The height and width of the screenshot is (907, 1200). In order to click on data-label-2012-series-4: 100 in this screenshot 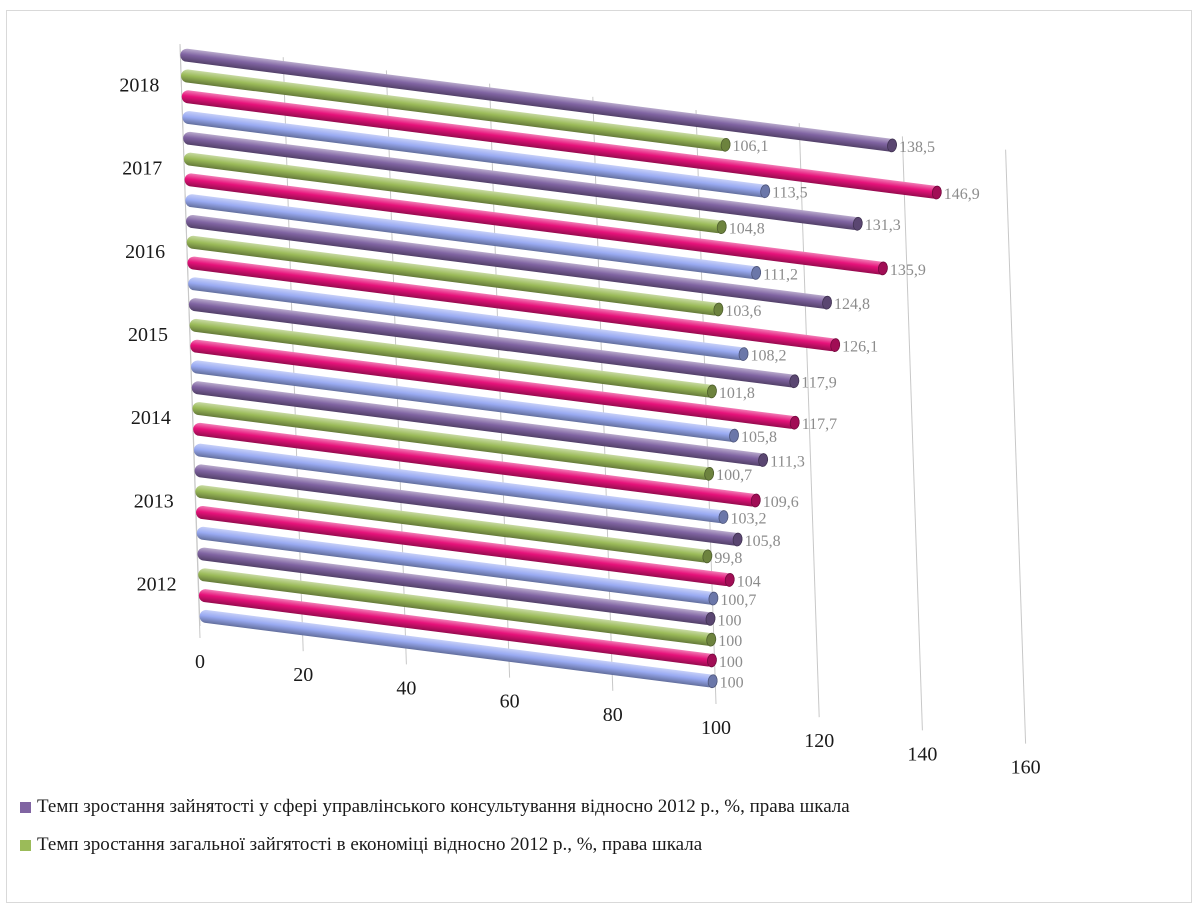, I will do `click(732, 683)`.